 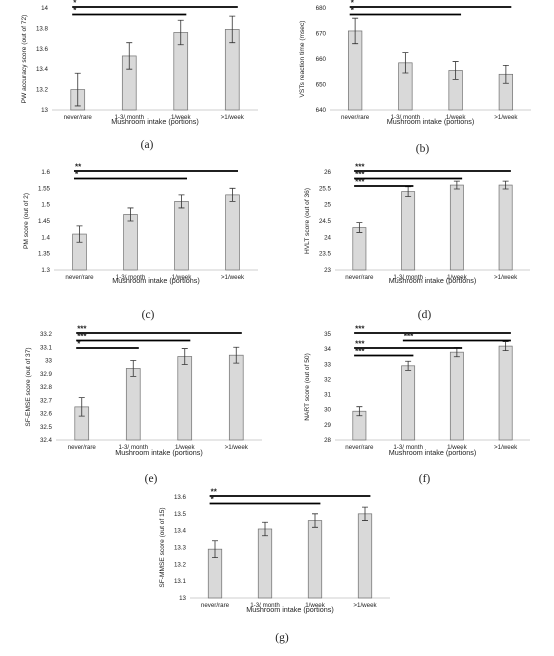 I want to click on panel-label: (c), so click(x=148, y=315).